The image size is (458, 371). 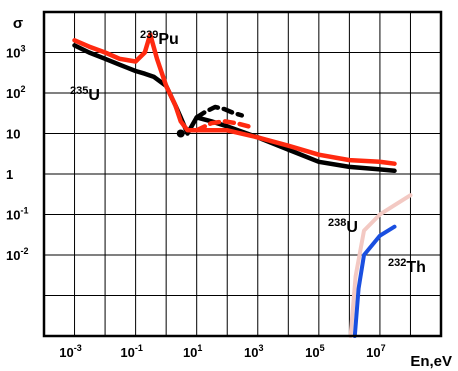 What do you see at coordinates (70, 351) in the screenshot?
I see `x-tick-label: 10⁻³` at bounding box center [70, 351].